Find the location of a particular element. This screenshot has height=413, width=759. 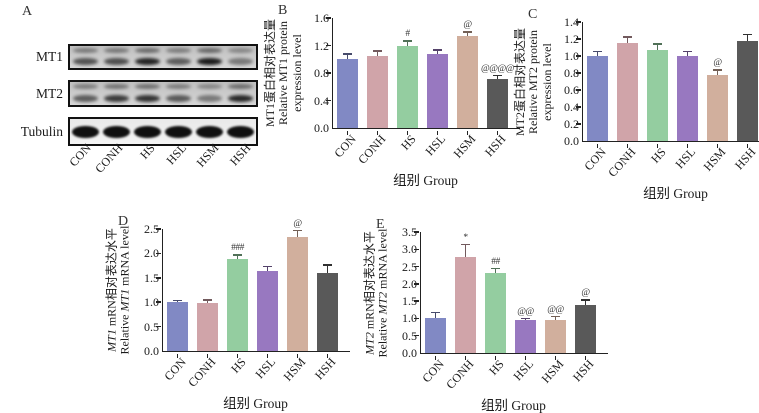

y-tick-label: 0.0 is located at coordinates (409, 353).